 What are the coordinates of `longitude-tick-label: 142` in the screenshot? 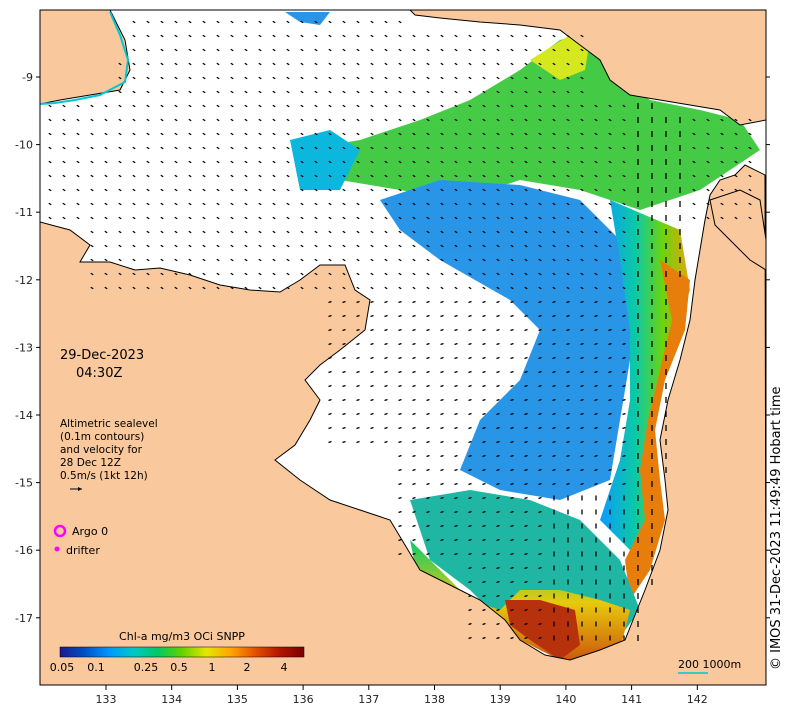 It's located at (697, 699).